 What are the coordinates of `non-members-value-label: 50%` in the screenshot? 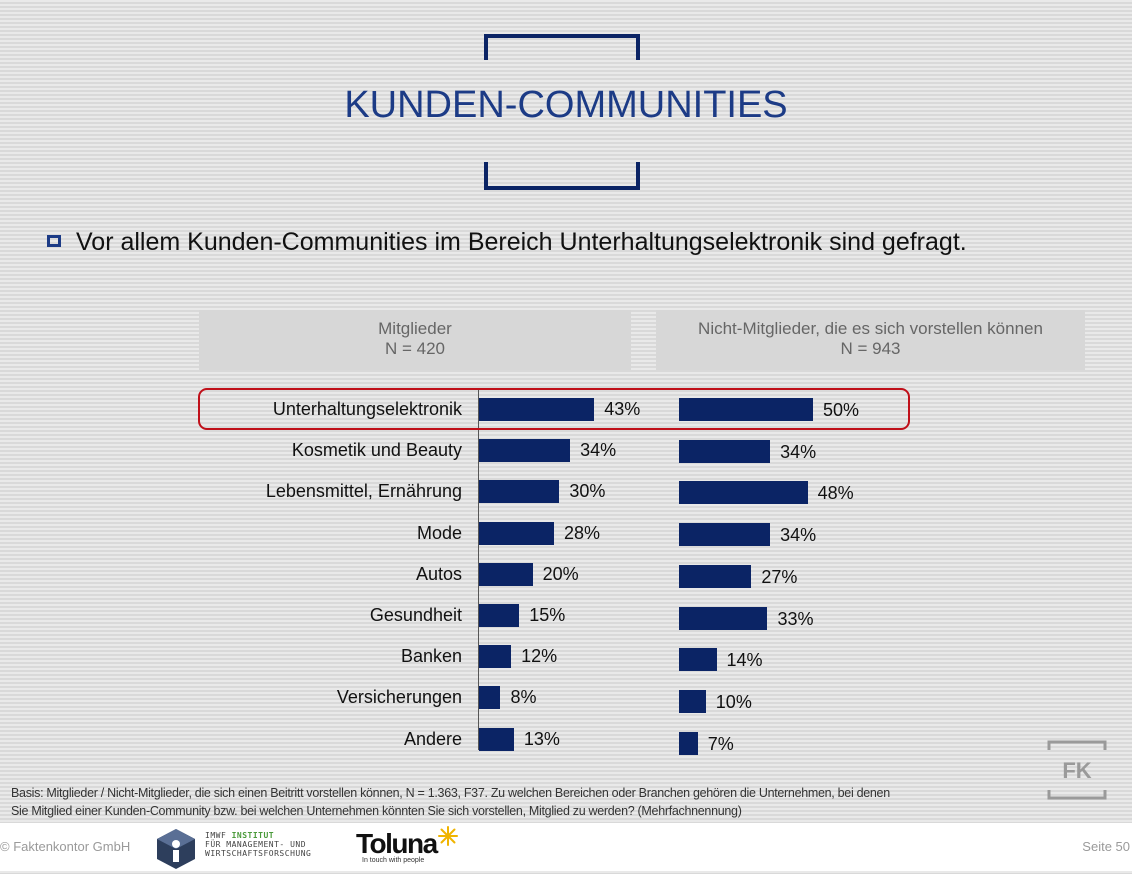 It's located at (841, 410).